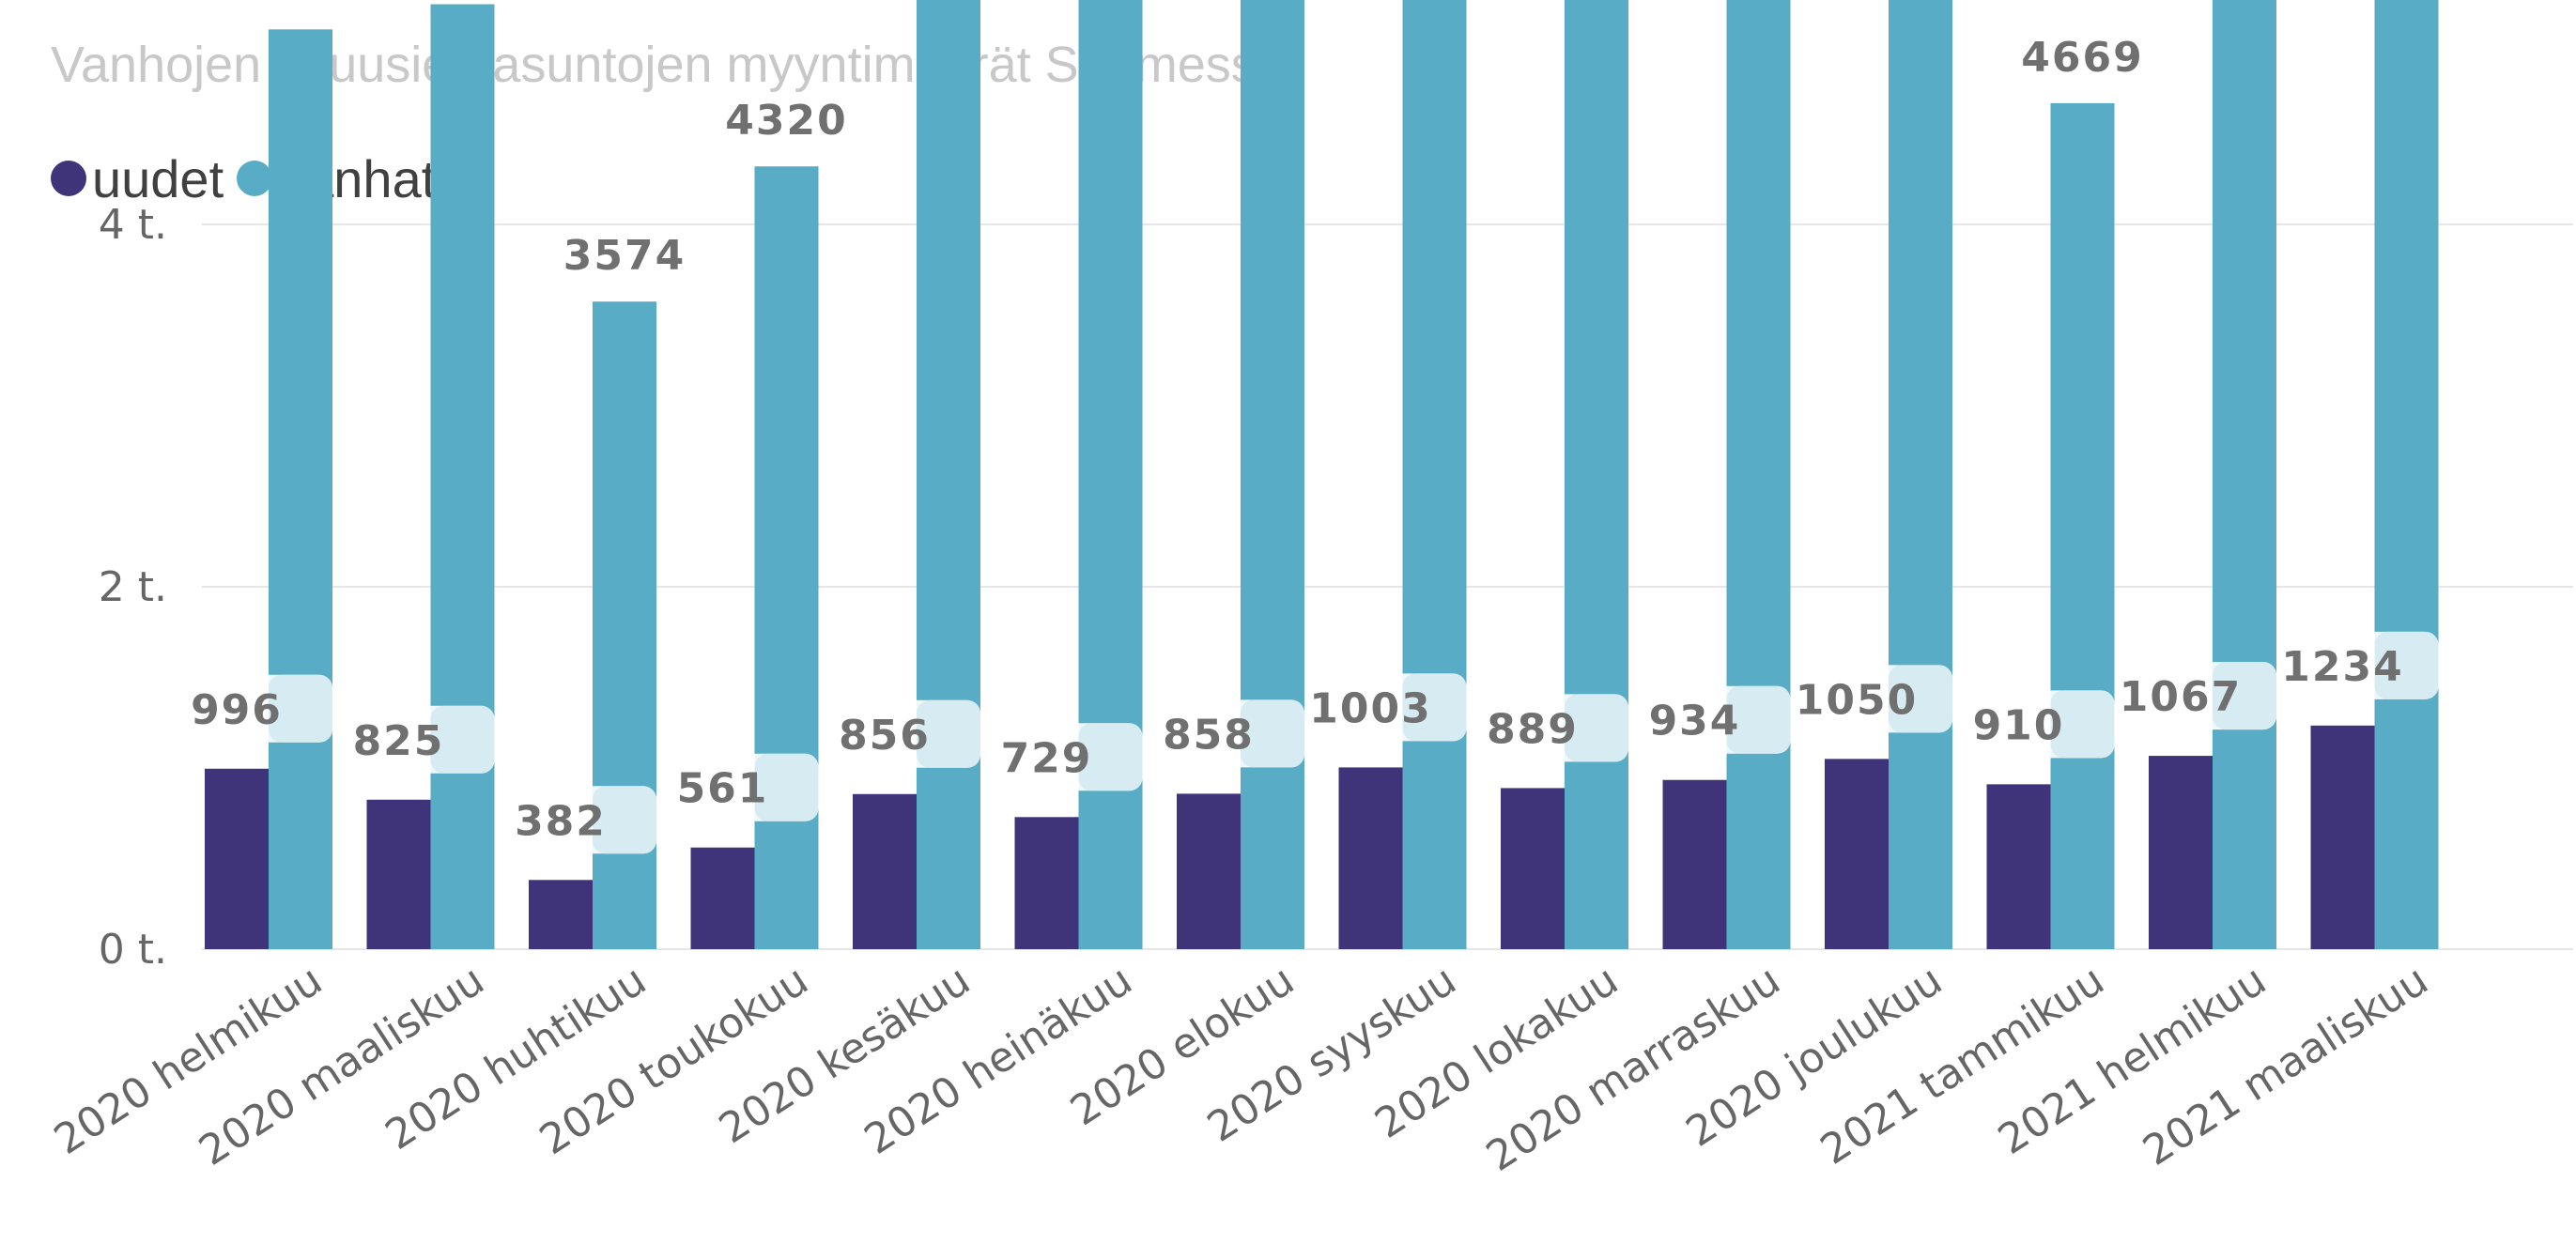 This screenshot has height=1259, width=2576. What do you see at coordinates (255, 179) in the screenshot?
I see `legend-marker-vanhat` at bounding box center [255, 179].